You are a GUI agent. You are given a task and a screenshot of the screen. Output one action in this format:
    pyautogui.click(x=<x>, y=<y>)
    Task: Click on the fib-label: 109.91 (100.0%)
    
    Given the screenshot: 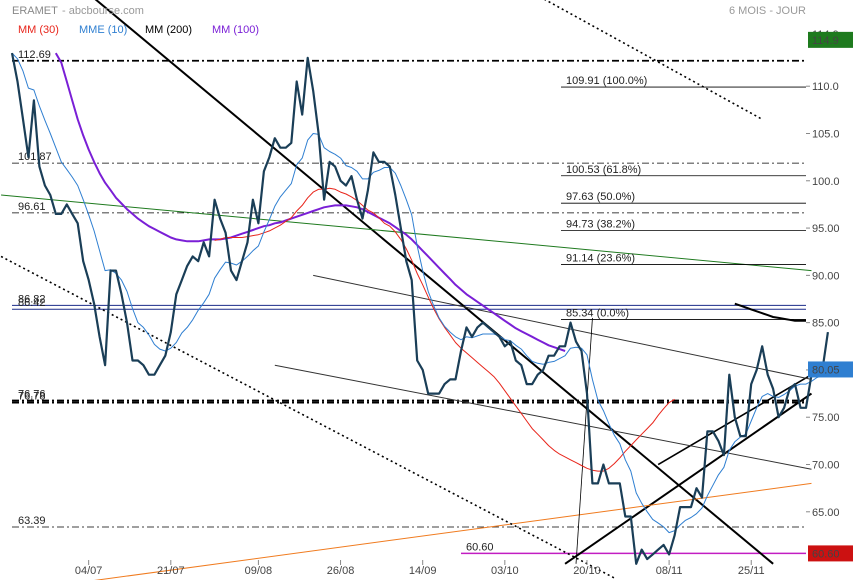 What is the action you would take?
    pyautogui.click(x=606, y=81)
    